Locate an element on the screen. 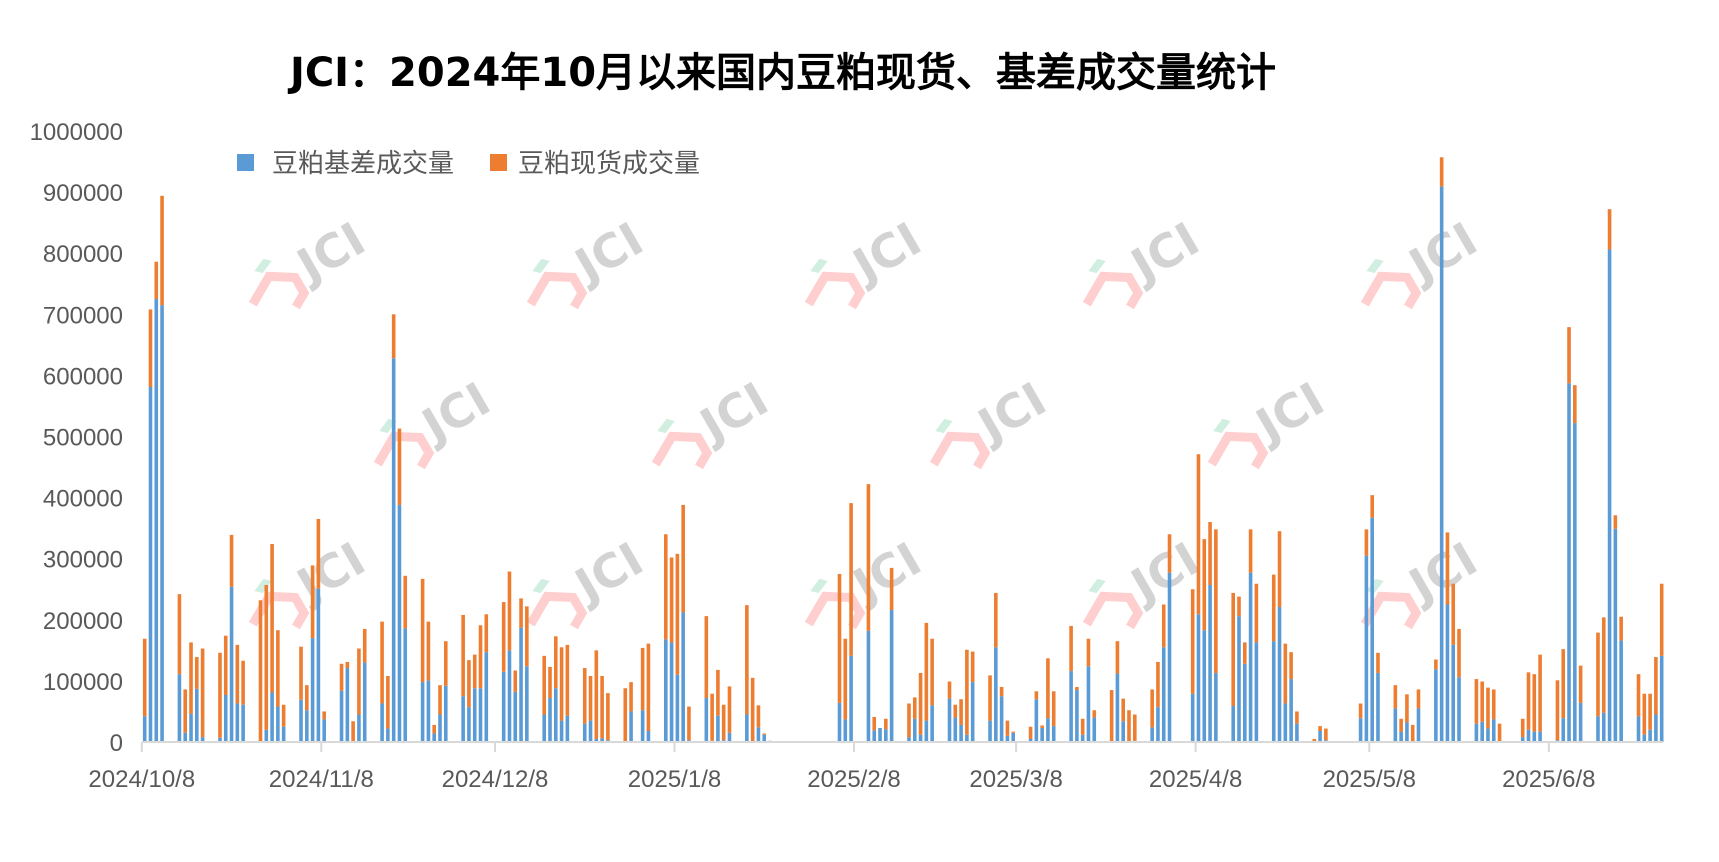 Image resolution: width=1719 pixels, height=862 pixels. legend-swatch-basis is located at coordinates (245, 162).